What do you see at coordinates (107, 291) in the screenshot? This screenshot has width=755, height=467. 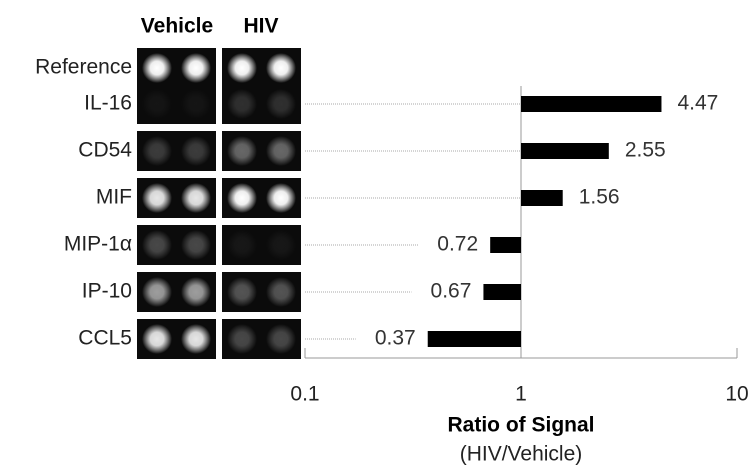 I see `category-label: IP-10` at bounding box center [107, 291].